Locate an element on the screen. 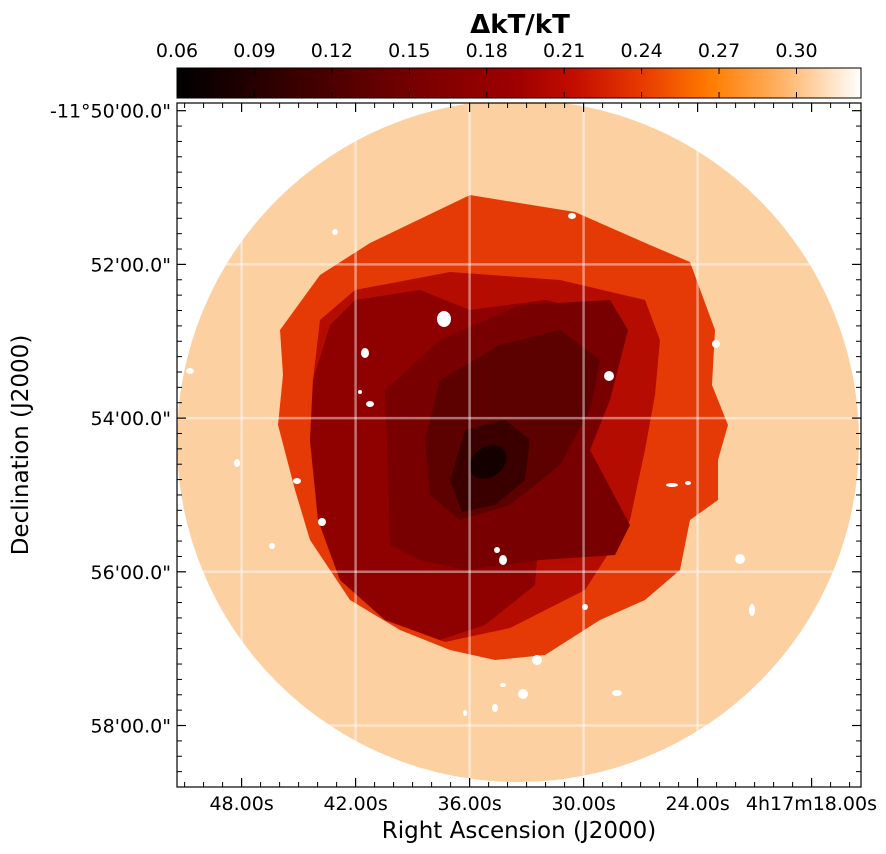 Image resolution: width=886 pixels, height=854 pixels. colorbar is located at coordinates (519, 83).